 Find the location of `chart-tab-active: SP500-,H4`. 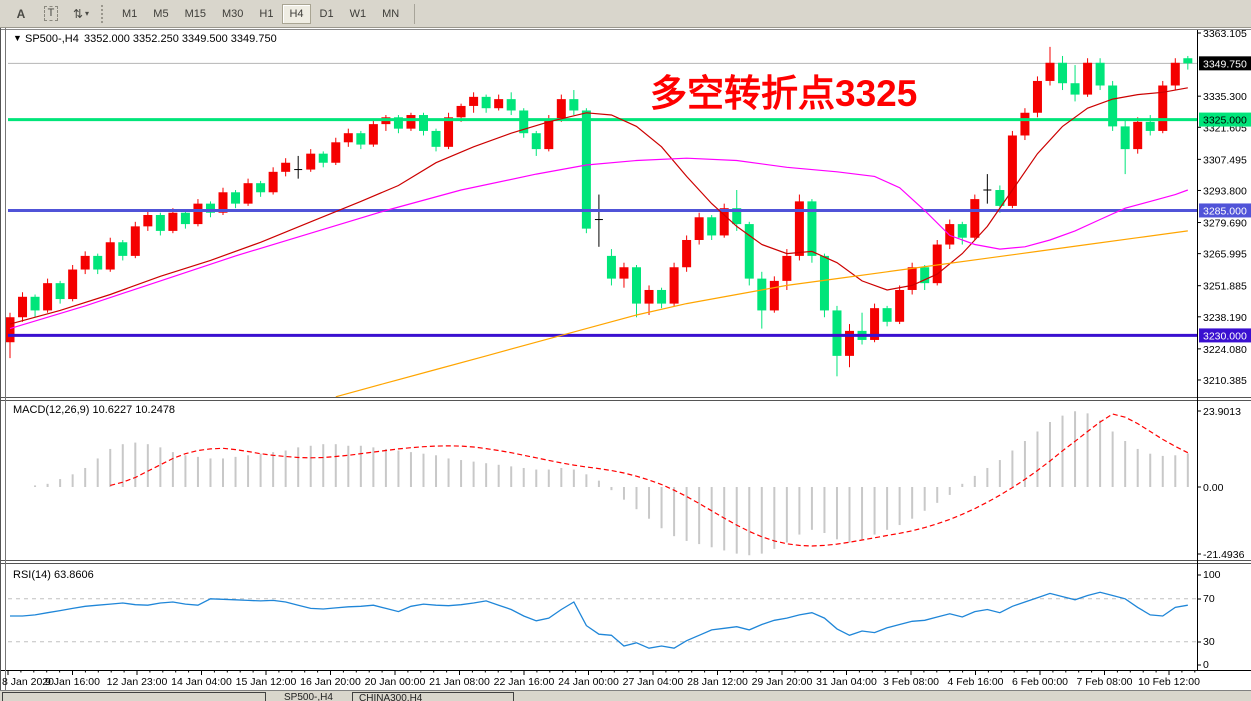

chart-tab-active: SP500-,H4 is located at coordinates (313, 696).